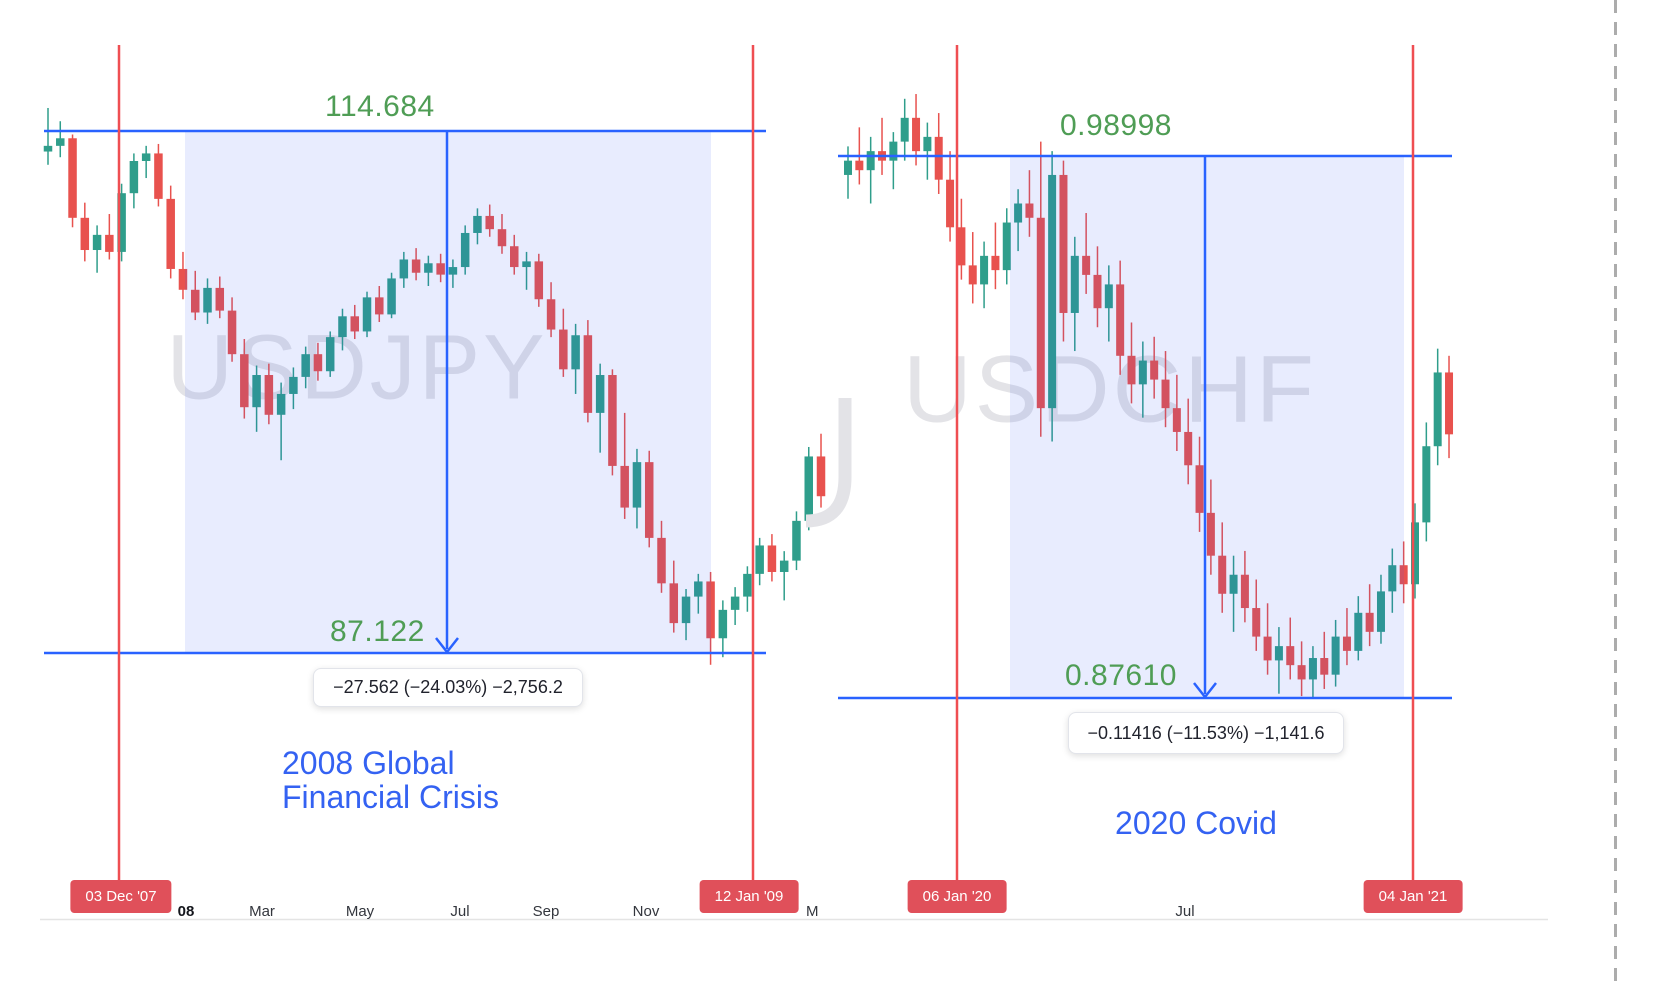  Describe the element at coordinates (1121, 675) in the screenshot. I see `right-range-low-label: 0.87610` at that location.